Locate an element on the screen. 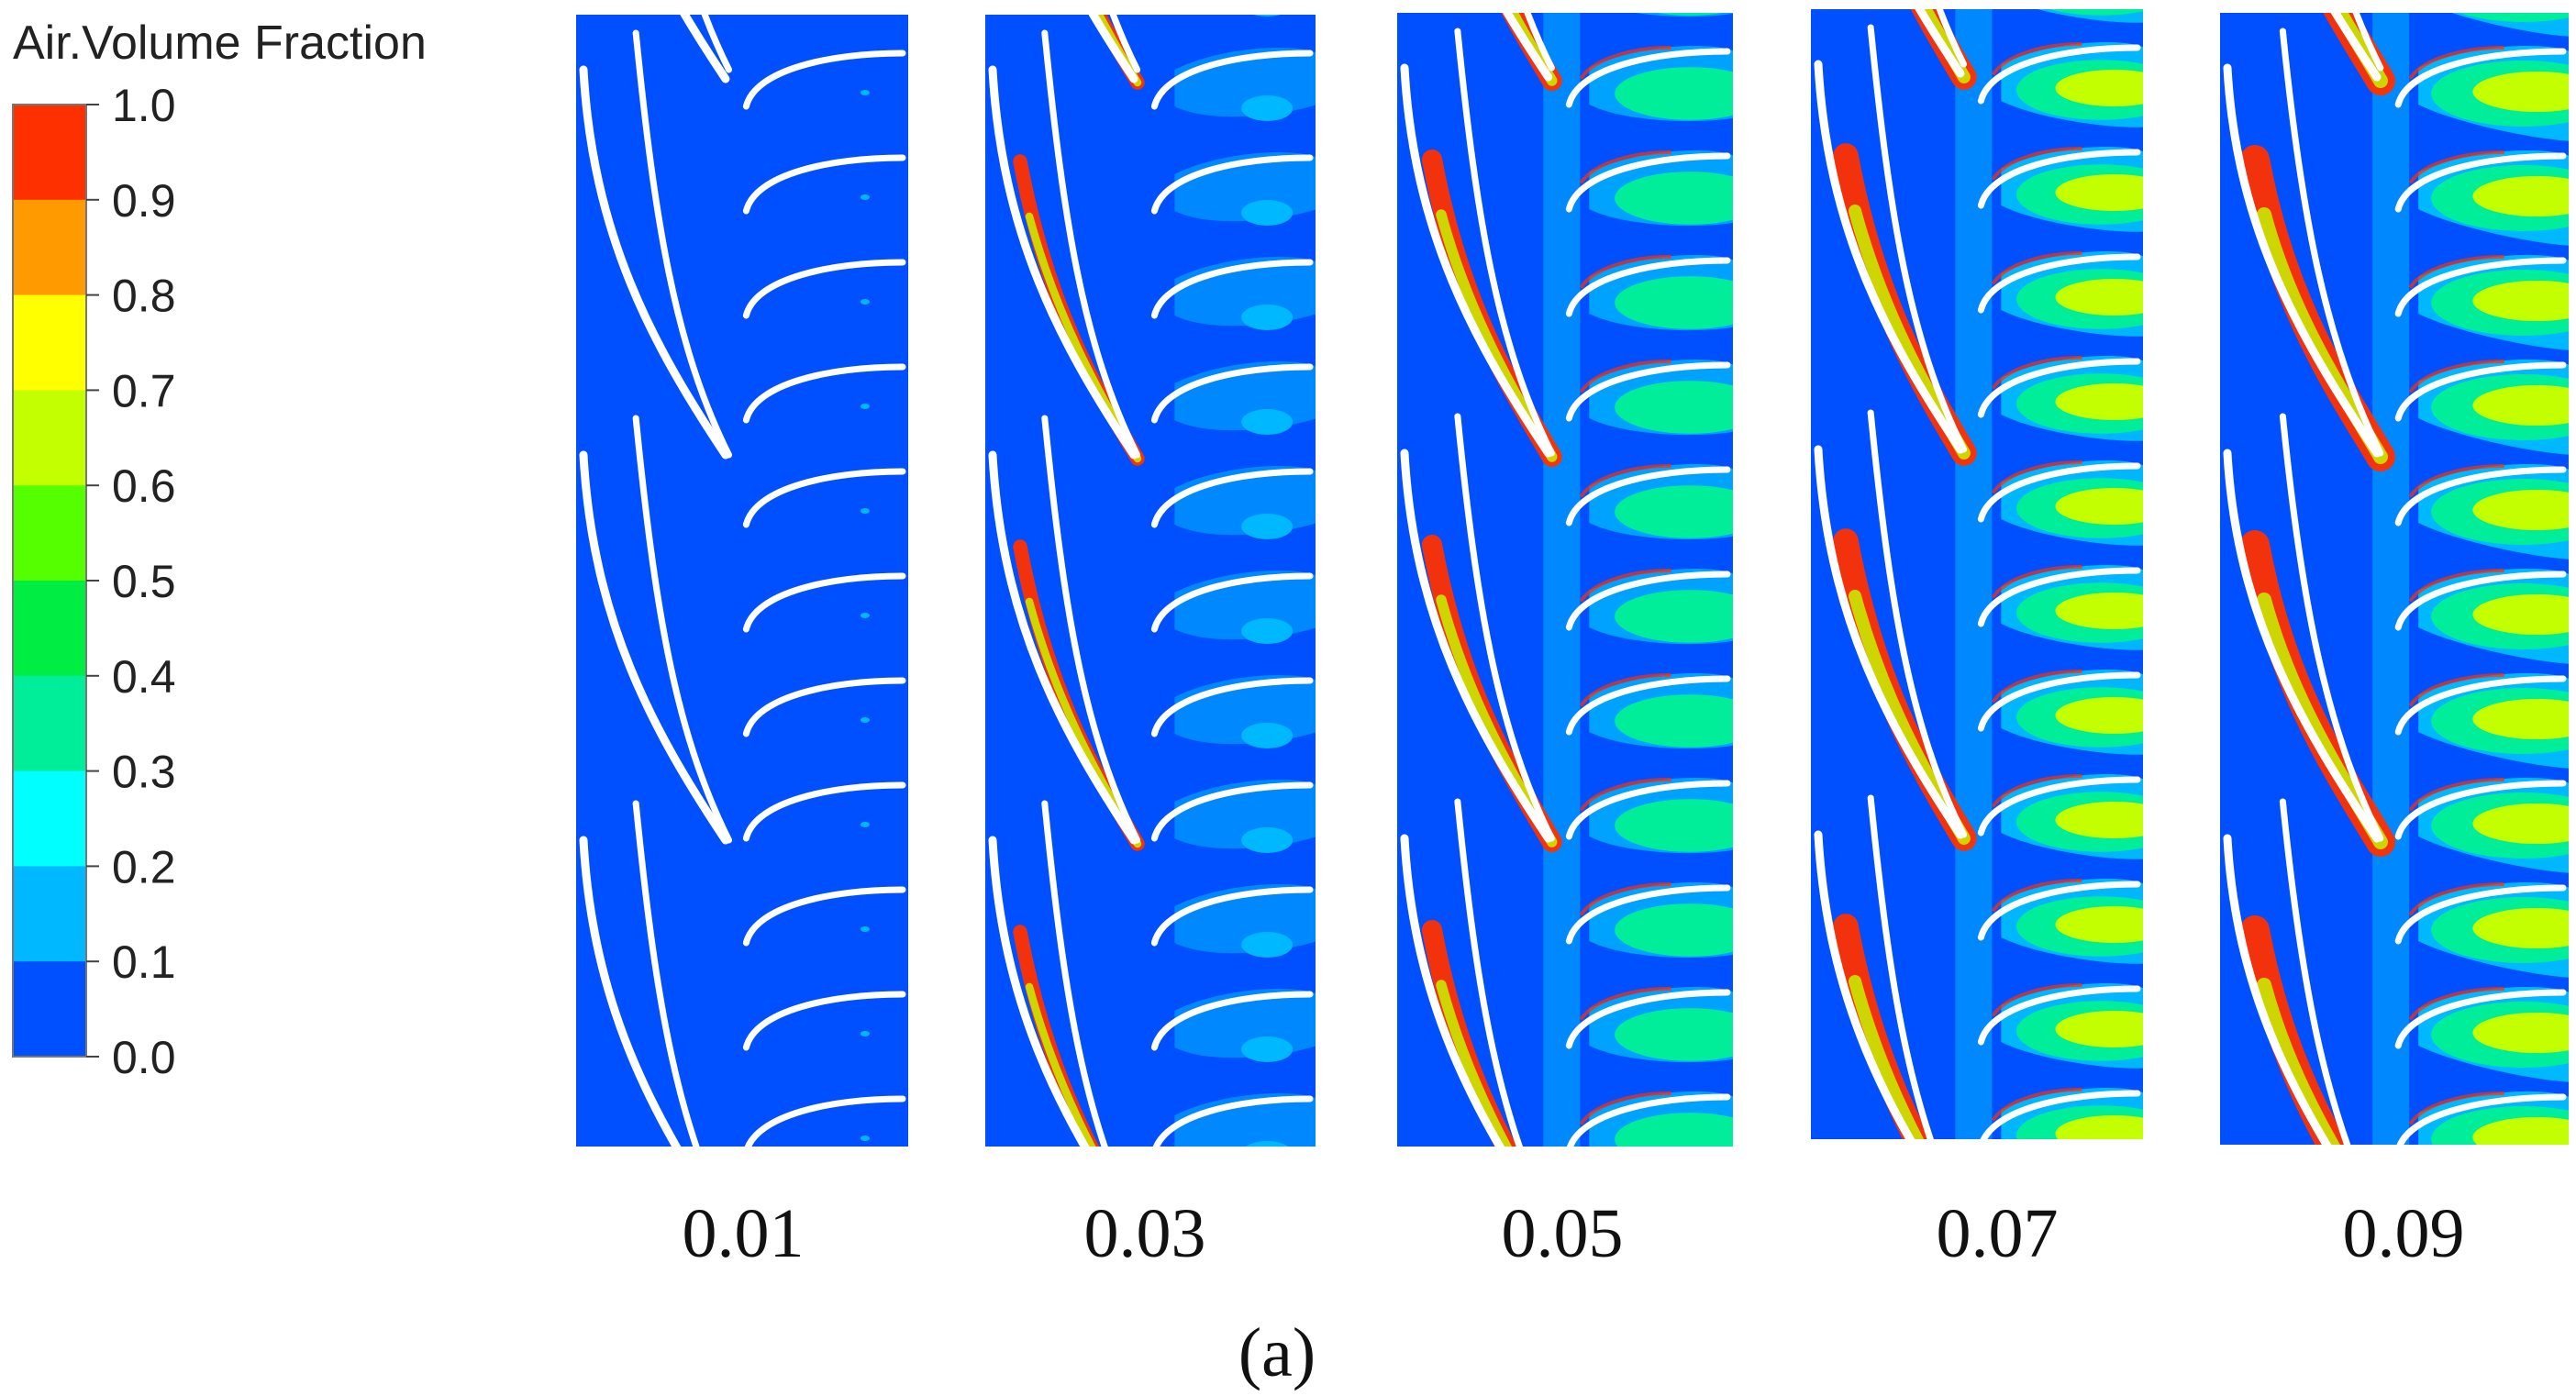  colorbar-tick-label: 0.4 is located at coordinates (144, 677).